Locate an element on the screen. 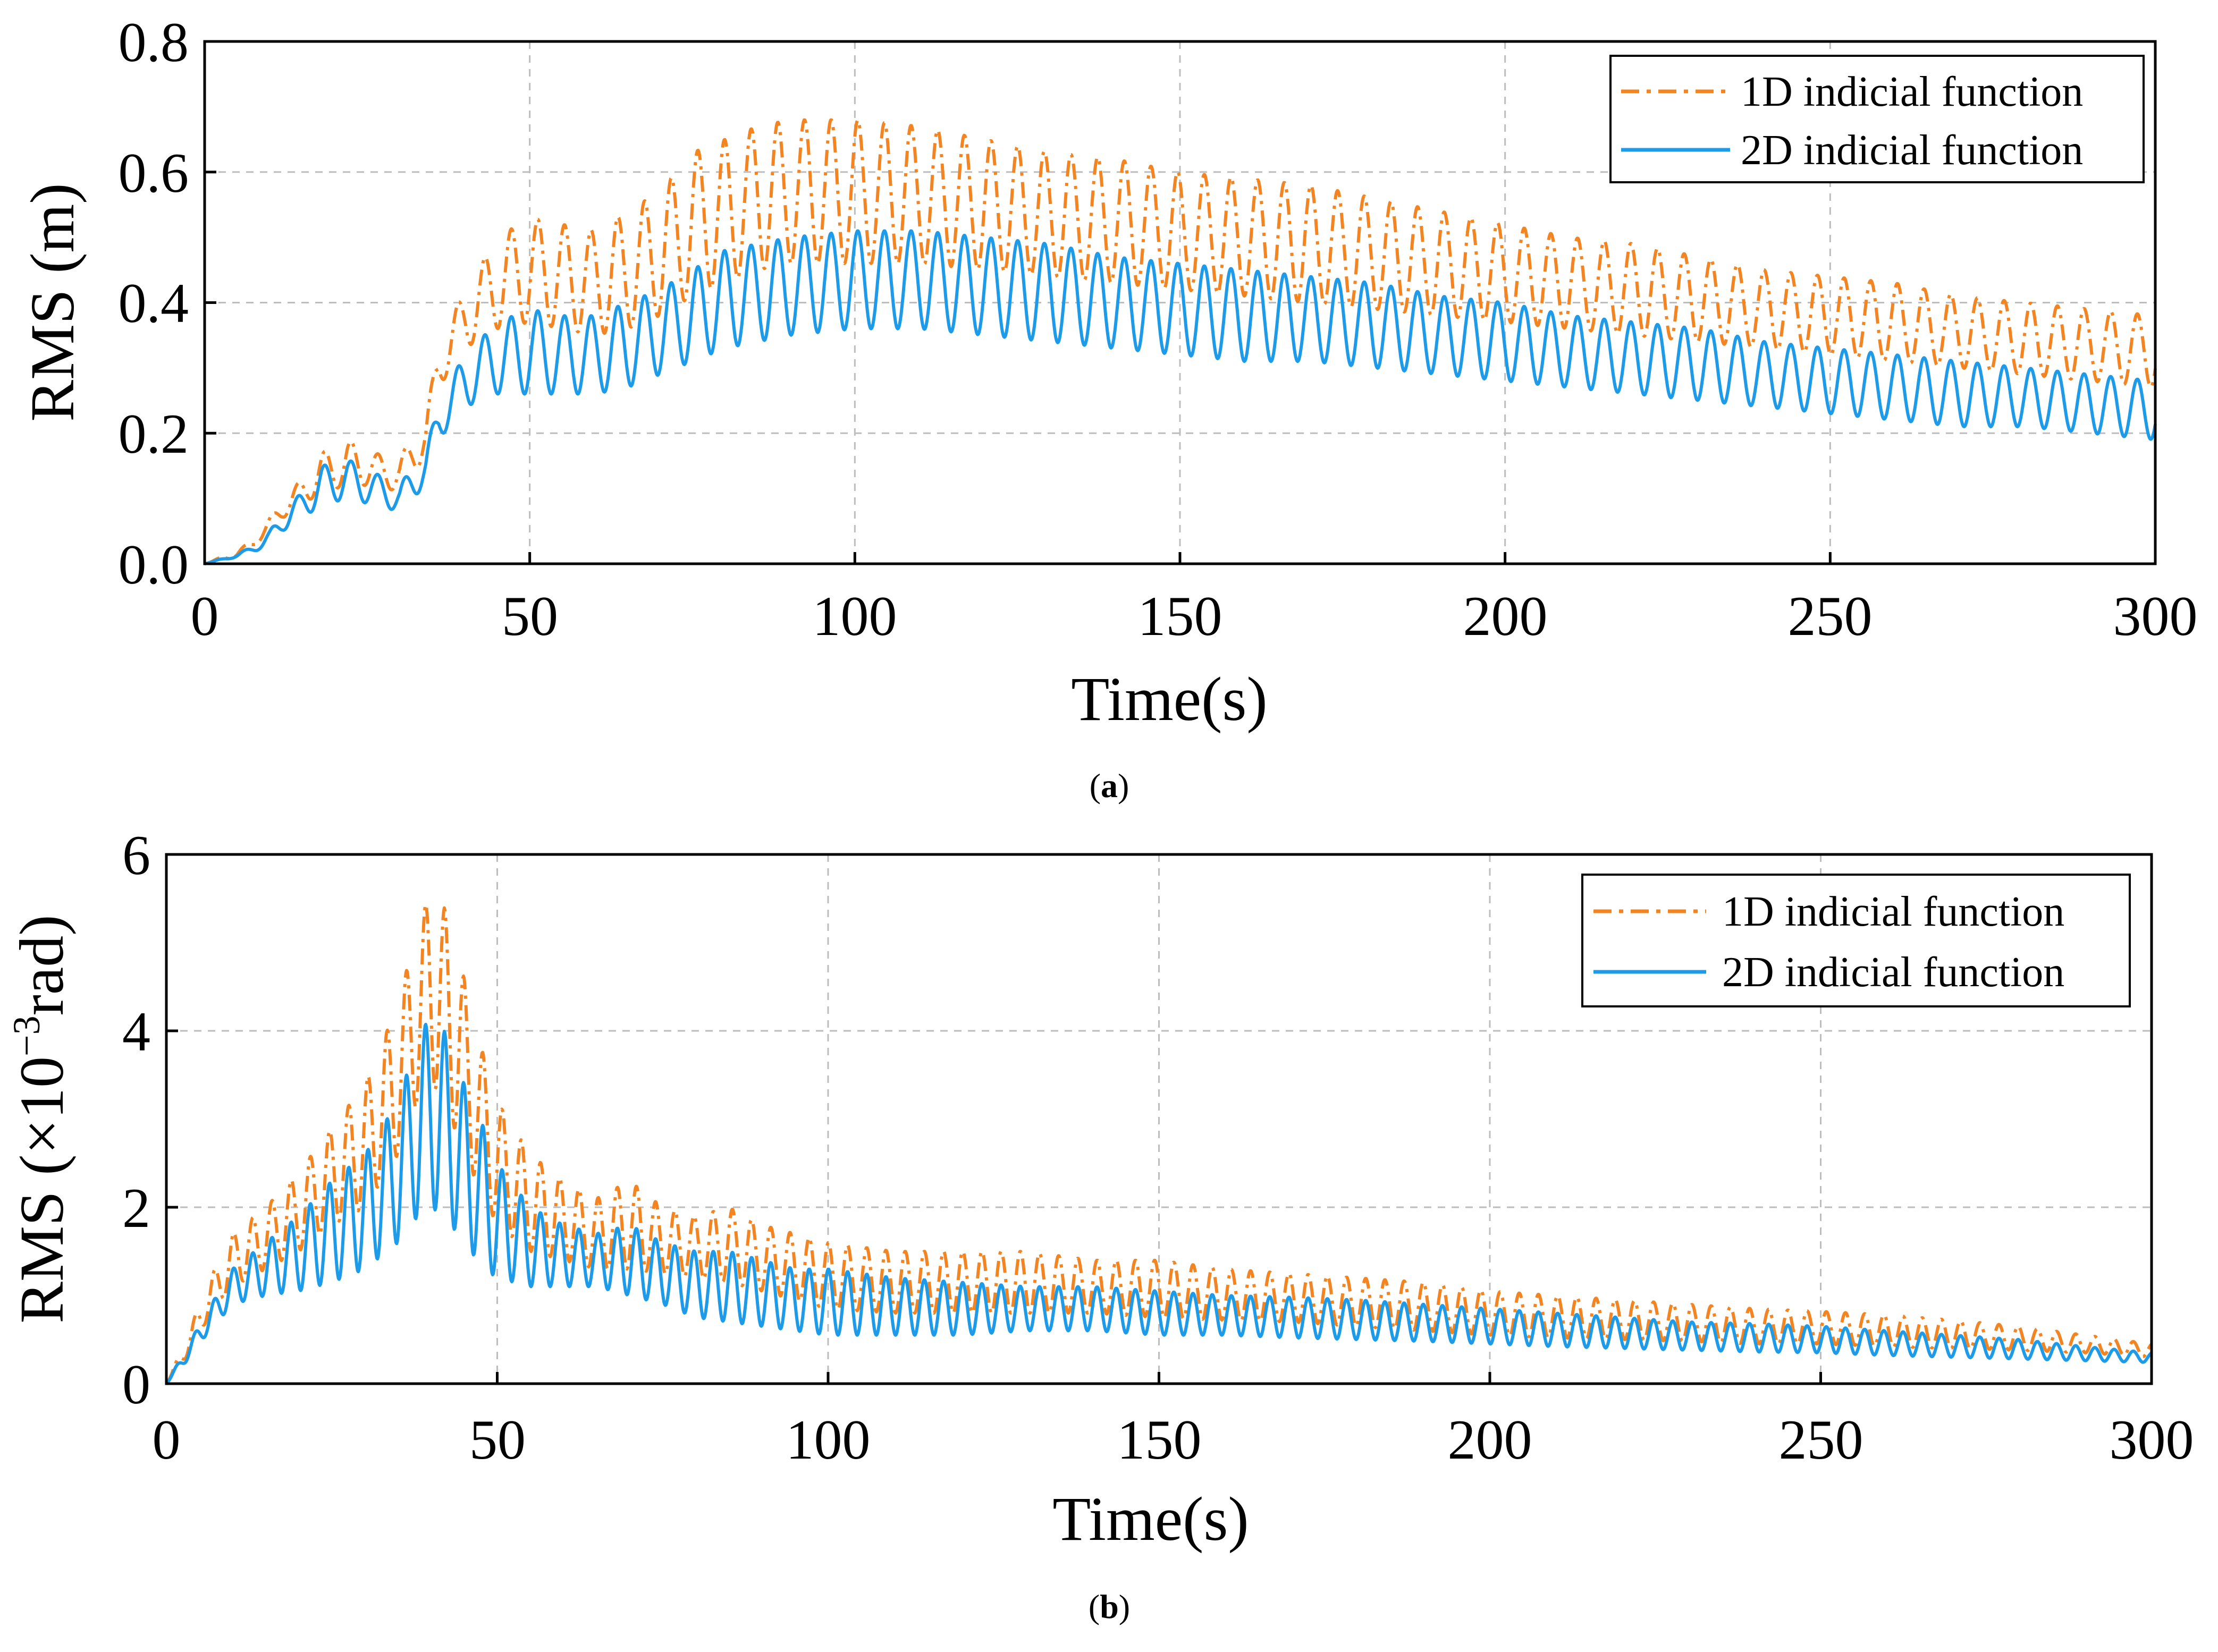 The width and height of the screenshot is (2218, 1652). panel-b-caption: (b) is located at coordinates (1109, 1606).